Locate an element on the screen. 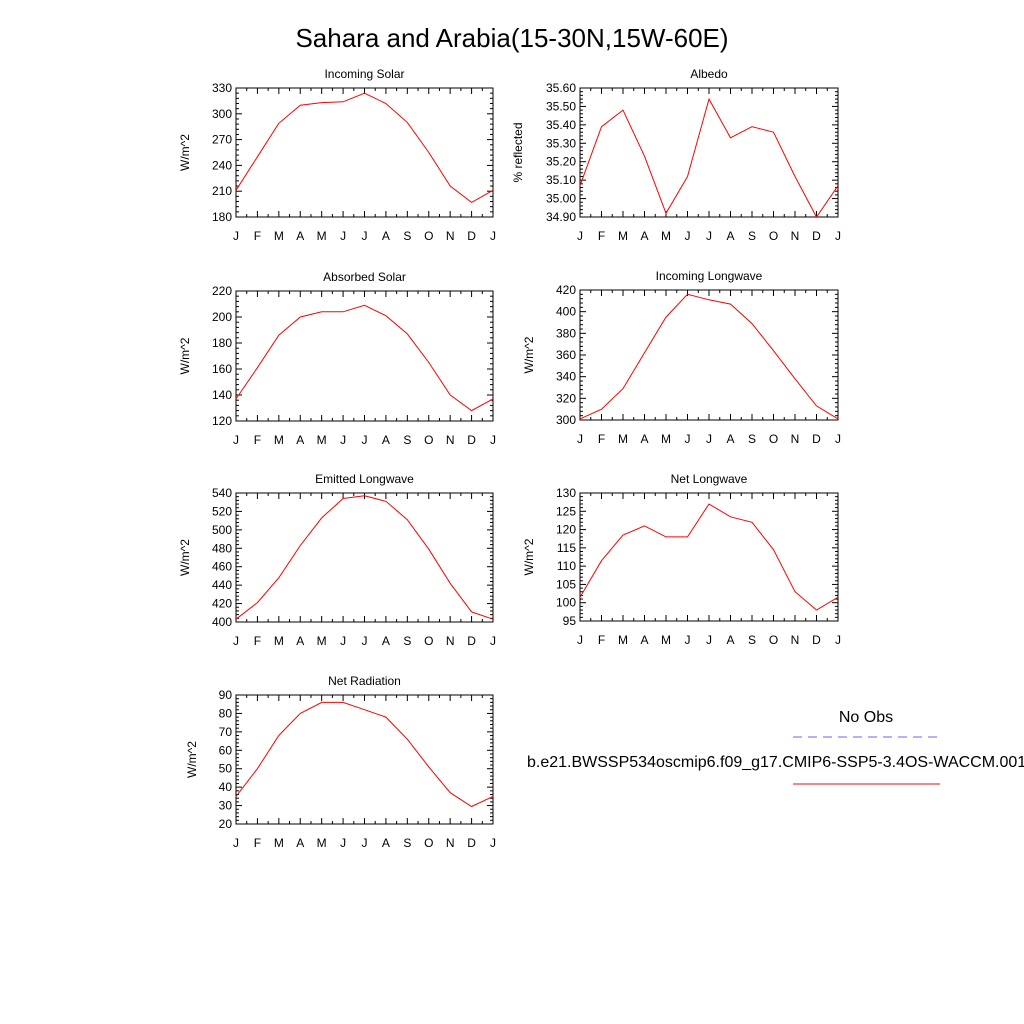 The width and height of the screenshot is (1024, 1024). y-tick-label: 500 is located at coordinates (222, 530).